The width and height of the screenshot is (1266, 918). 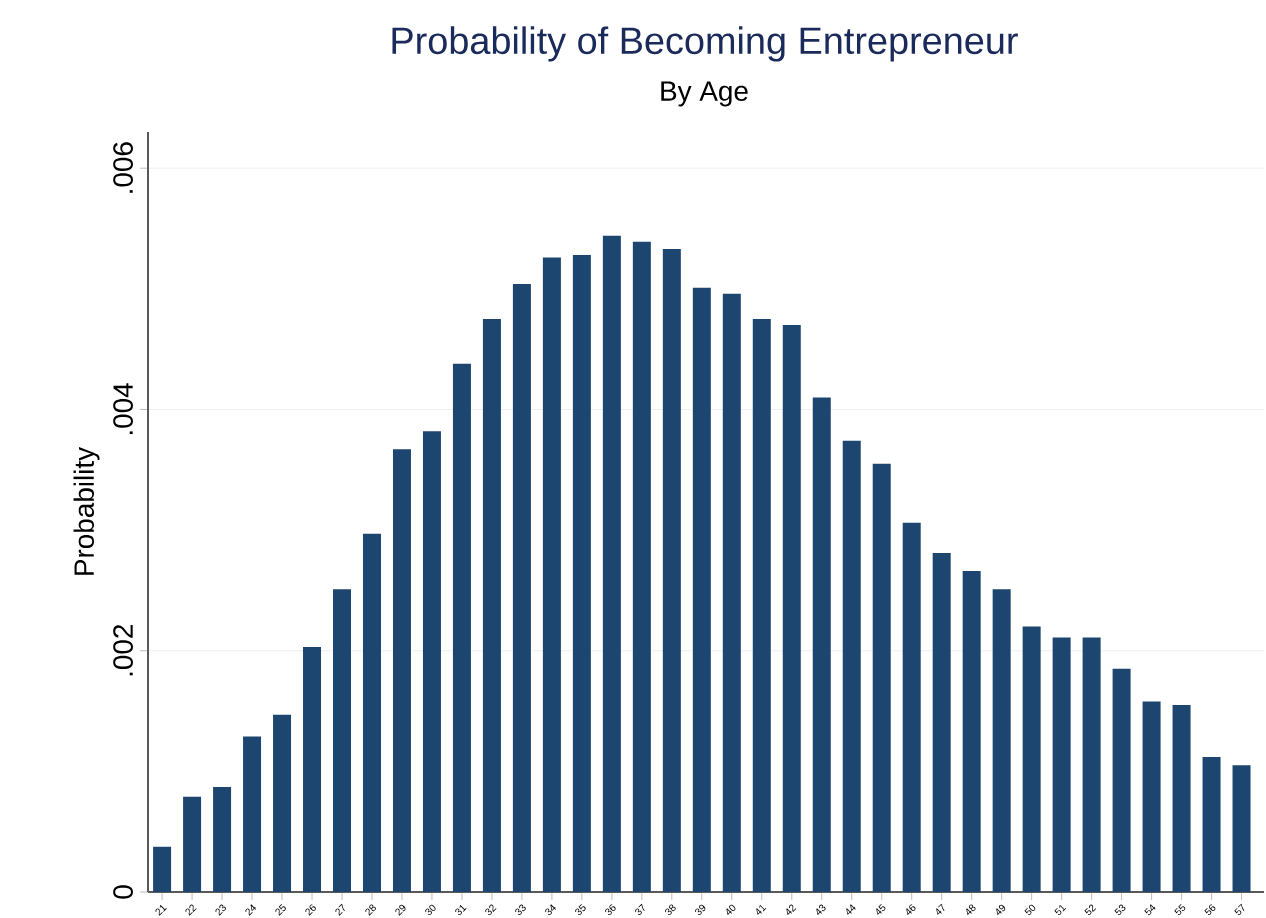 What do you see at coordinates (704, 94) in the screenshot?
I see `chart-subtitle: By Age` at bounding box center [704, 94].